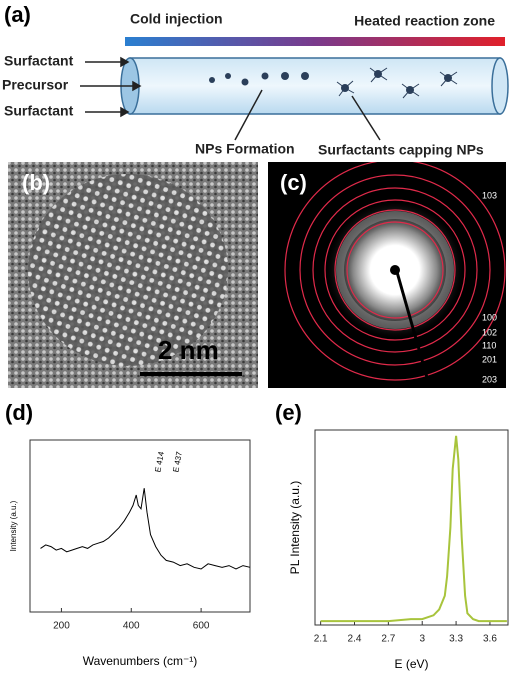 The image size is (517, 675). What do you see at coordinates (355, 639) in the screenshot?
I see `x-tick-label: 2.4` at bounding box center [355, 639].